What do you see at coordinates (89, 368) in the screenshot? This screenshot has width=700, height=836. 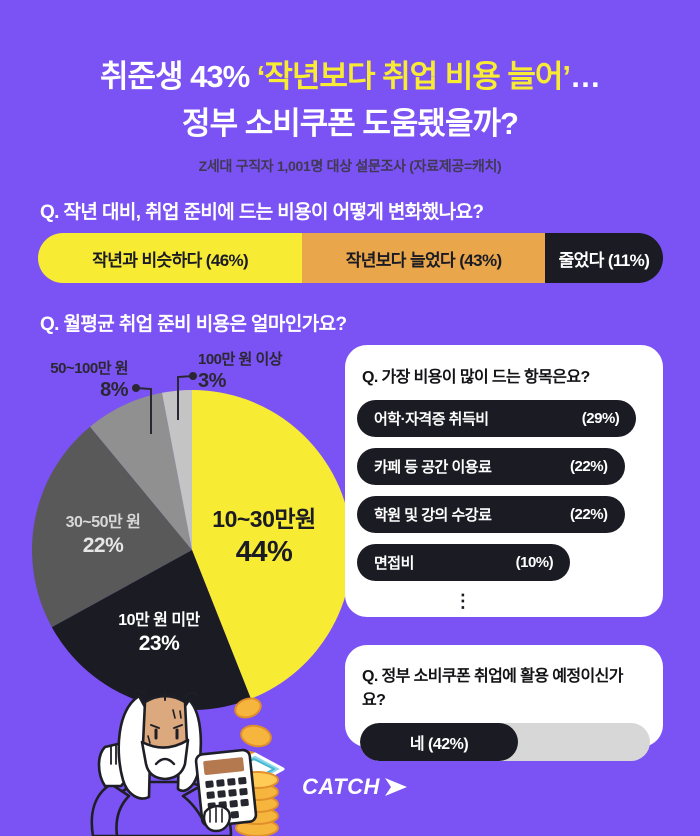 I see `pie-callout-name: 50~100만 원` at bounding box center [89, 368].